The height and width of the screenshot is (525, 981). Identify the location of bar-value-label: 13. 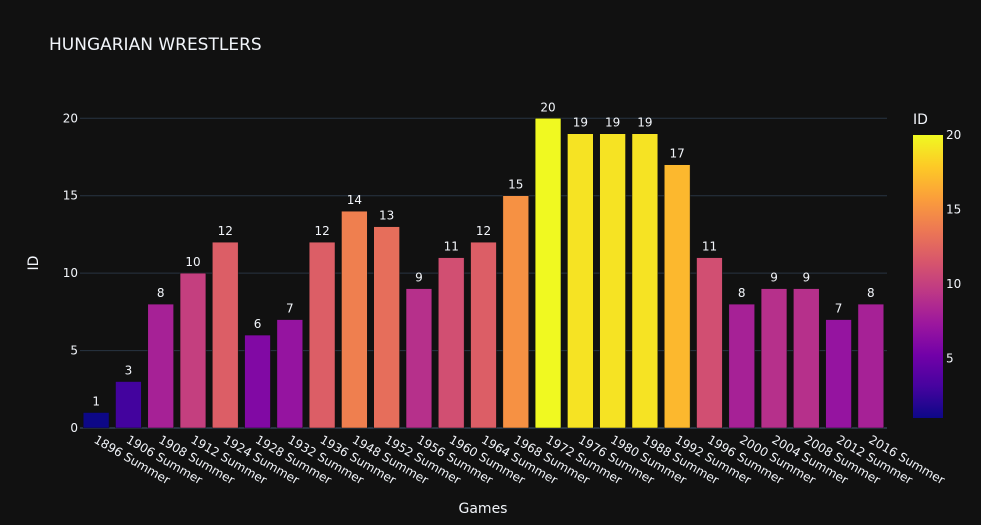
(386, 216).